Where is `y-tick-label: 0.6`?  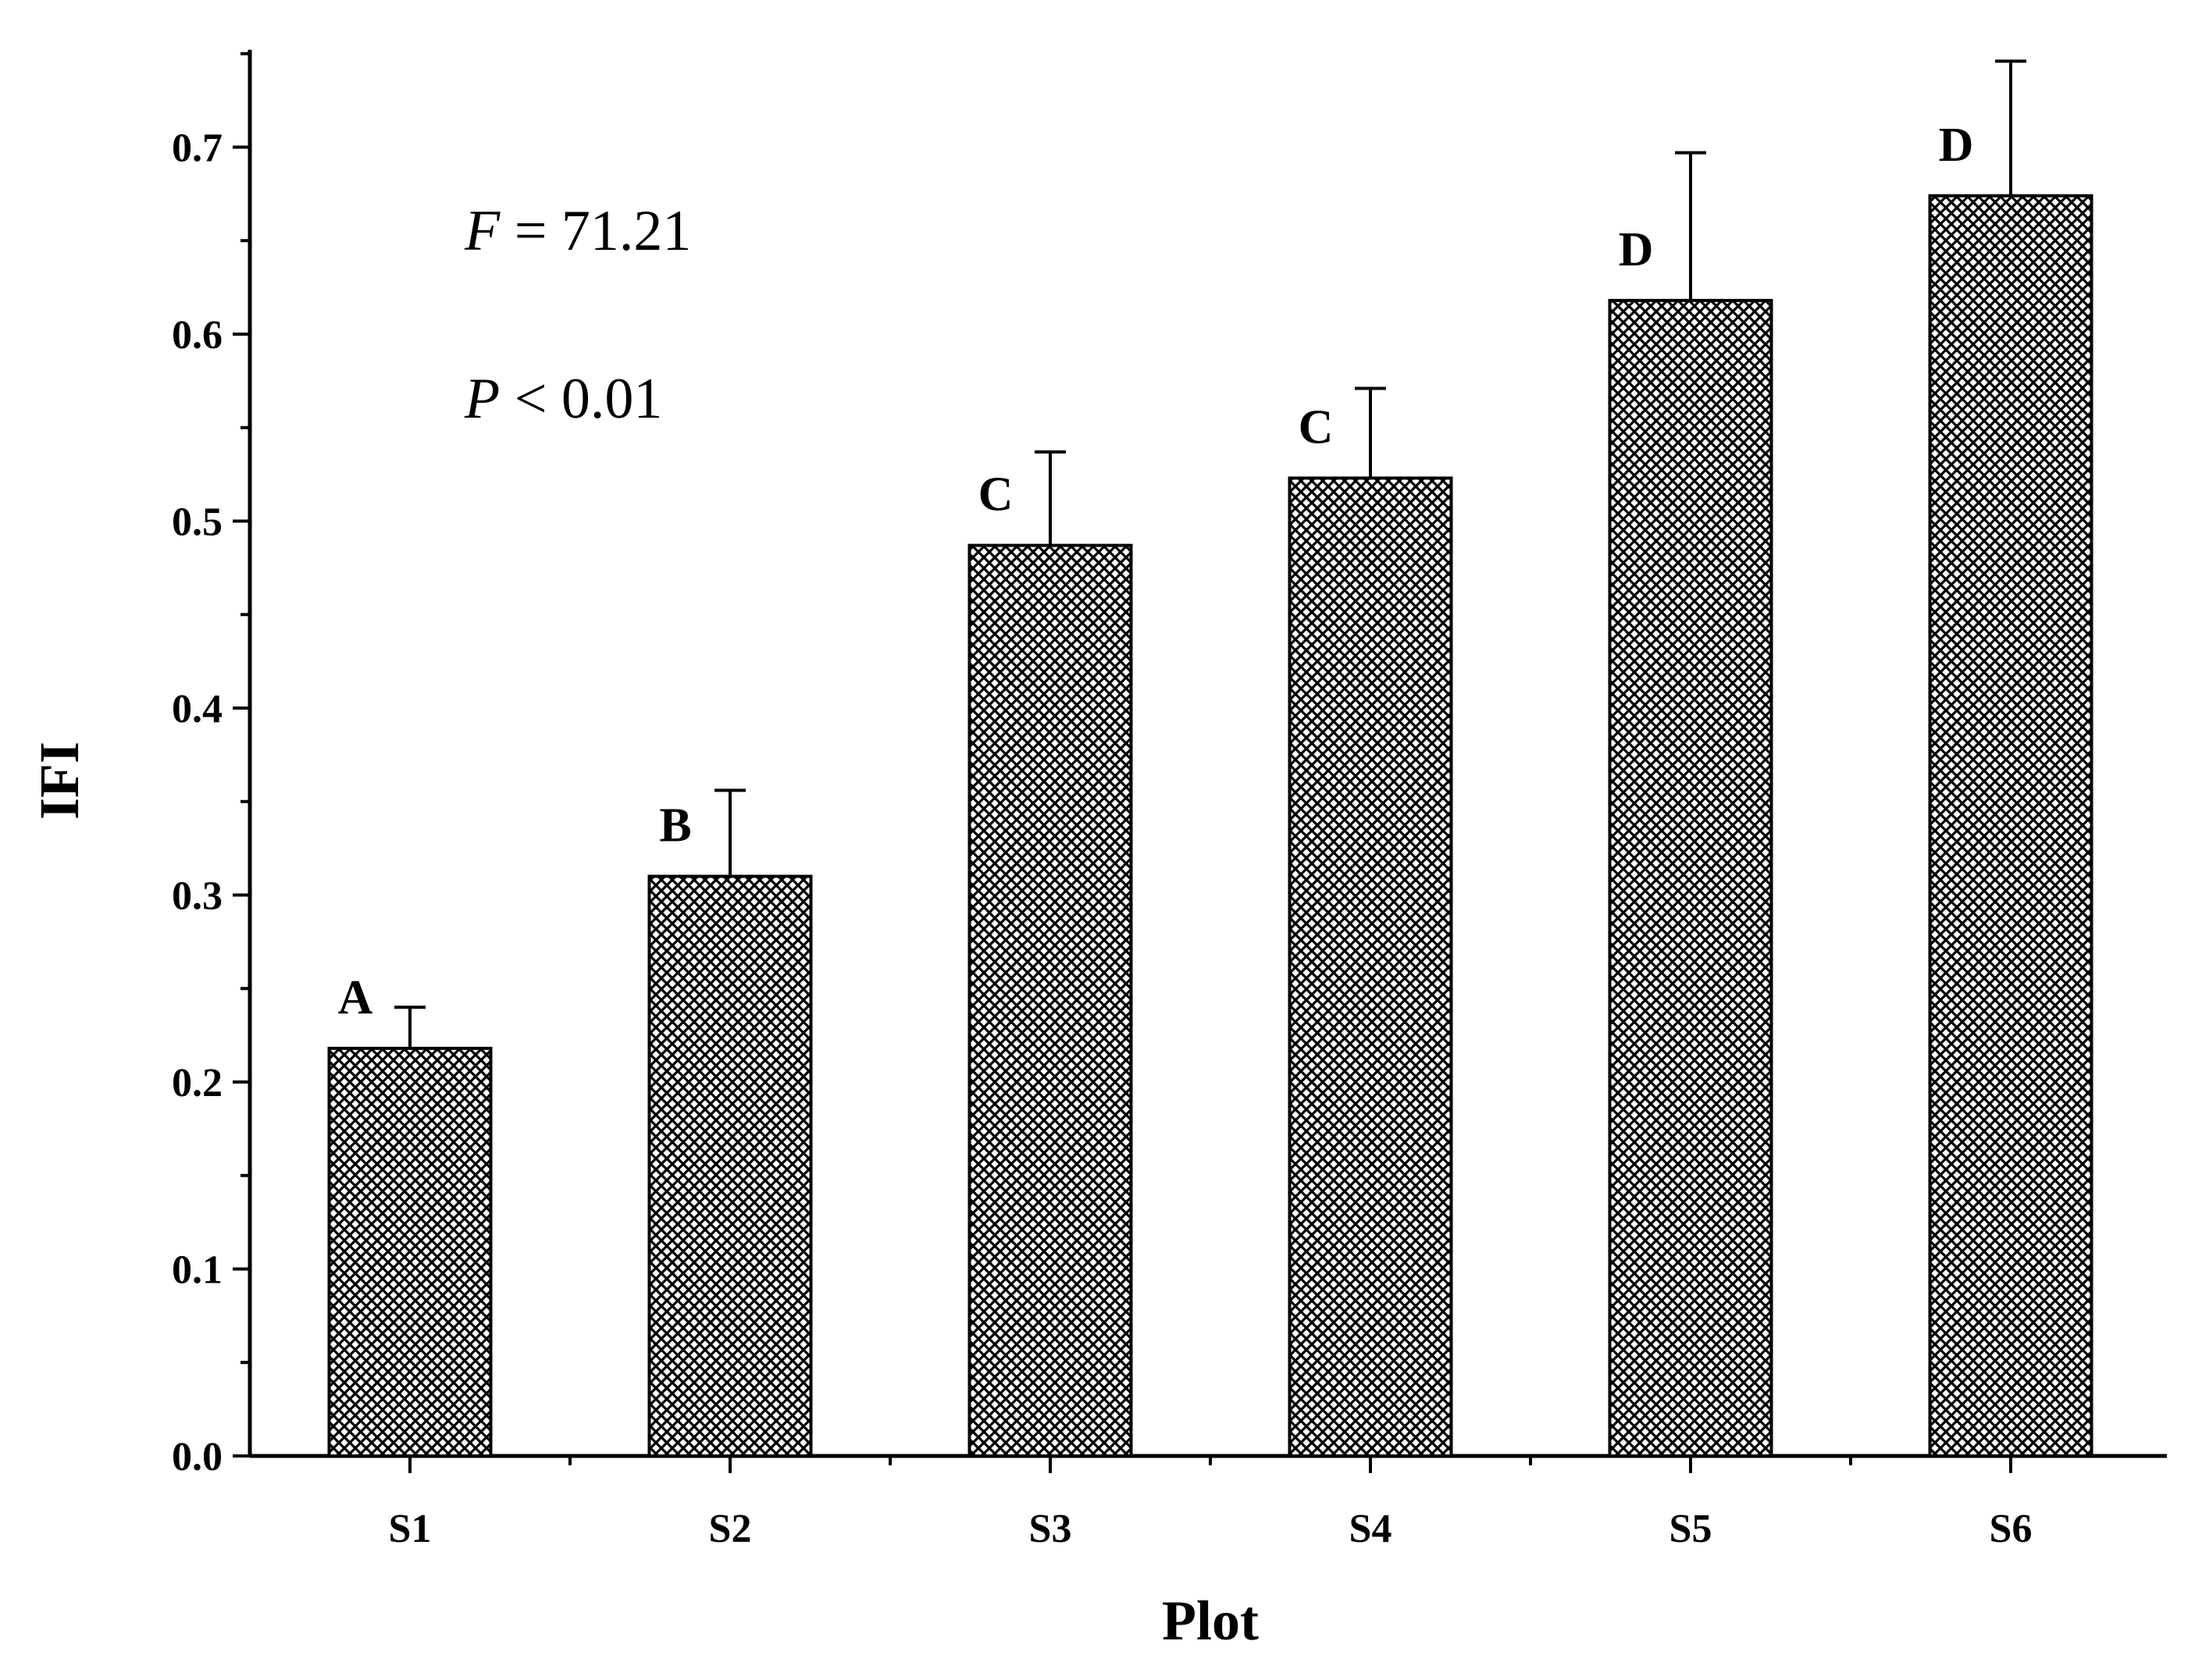
y-tick-label: 0.6 is located at coordinates (197, 335).